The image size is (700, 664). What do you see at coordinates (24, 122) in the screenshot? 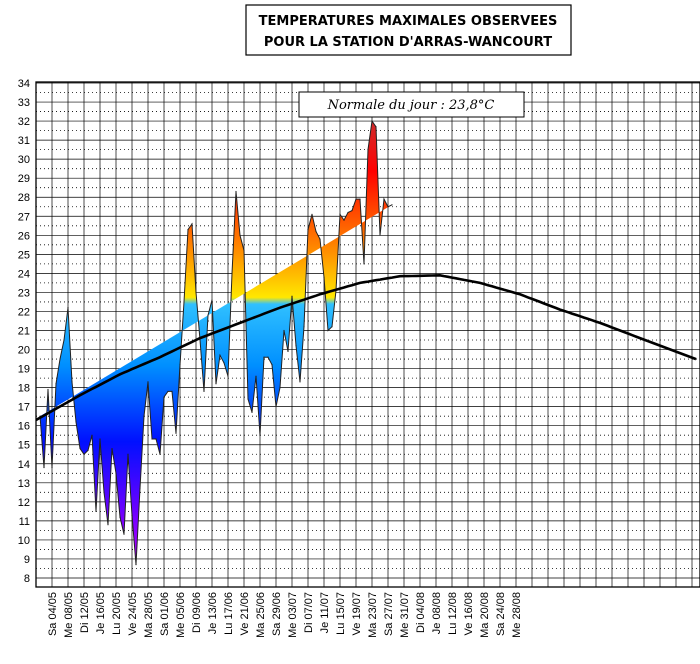
I see `y-tick-label: 32` at bounding box center [24, 122].